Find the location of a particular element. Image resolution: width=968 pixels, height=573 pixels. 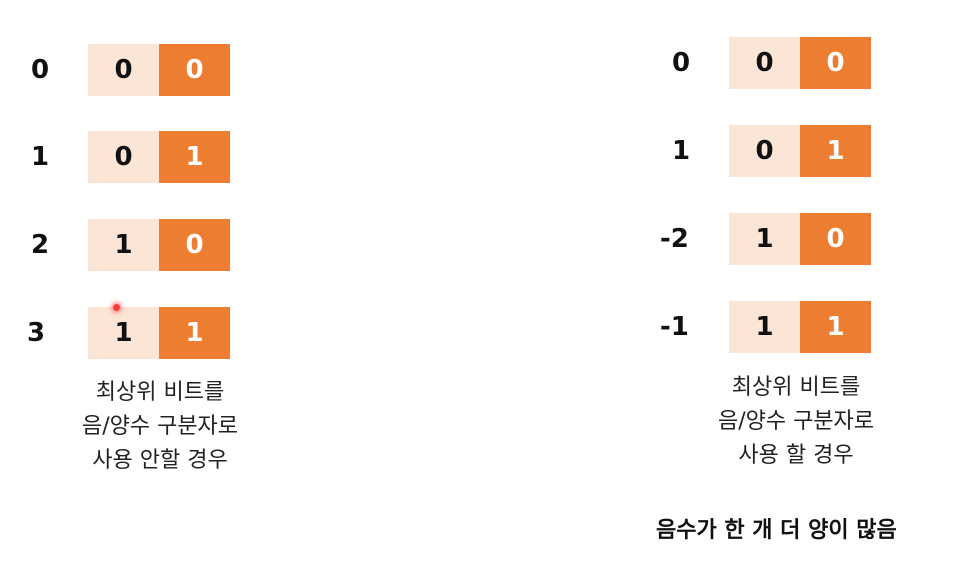

laser-pointer-dot is located at coordinates (116, 307).